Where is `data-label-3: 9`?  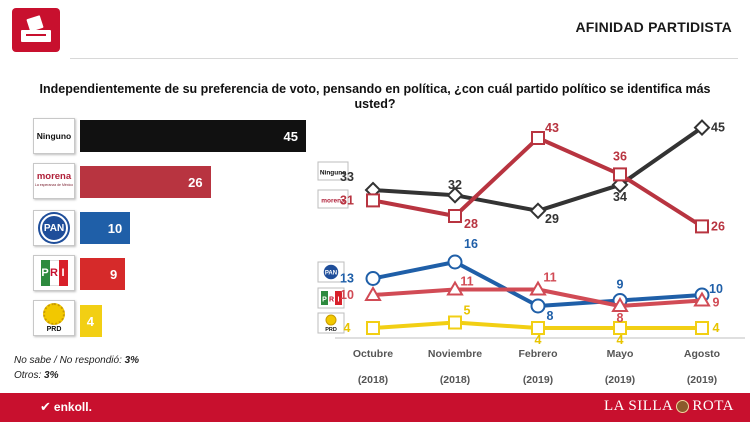 data-label-3: 9 is located at coordinates (716, 303).